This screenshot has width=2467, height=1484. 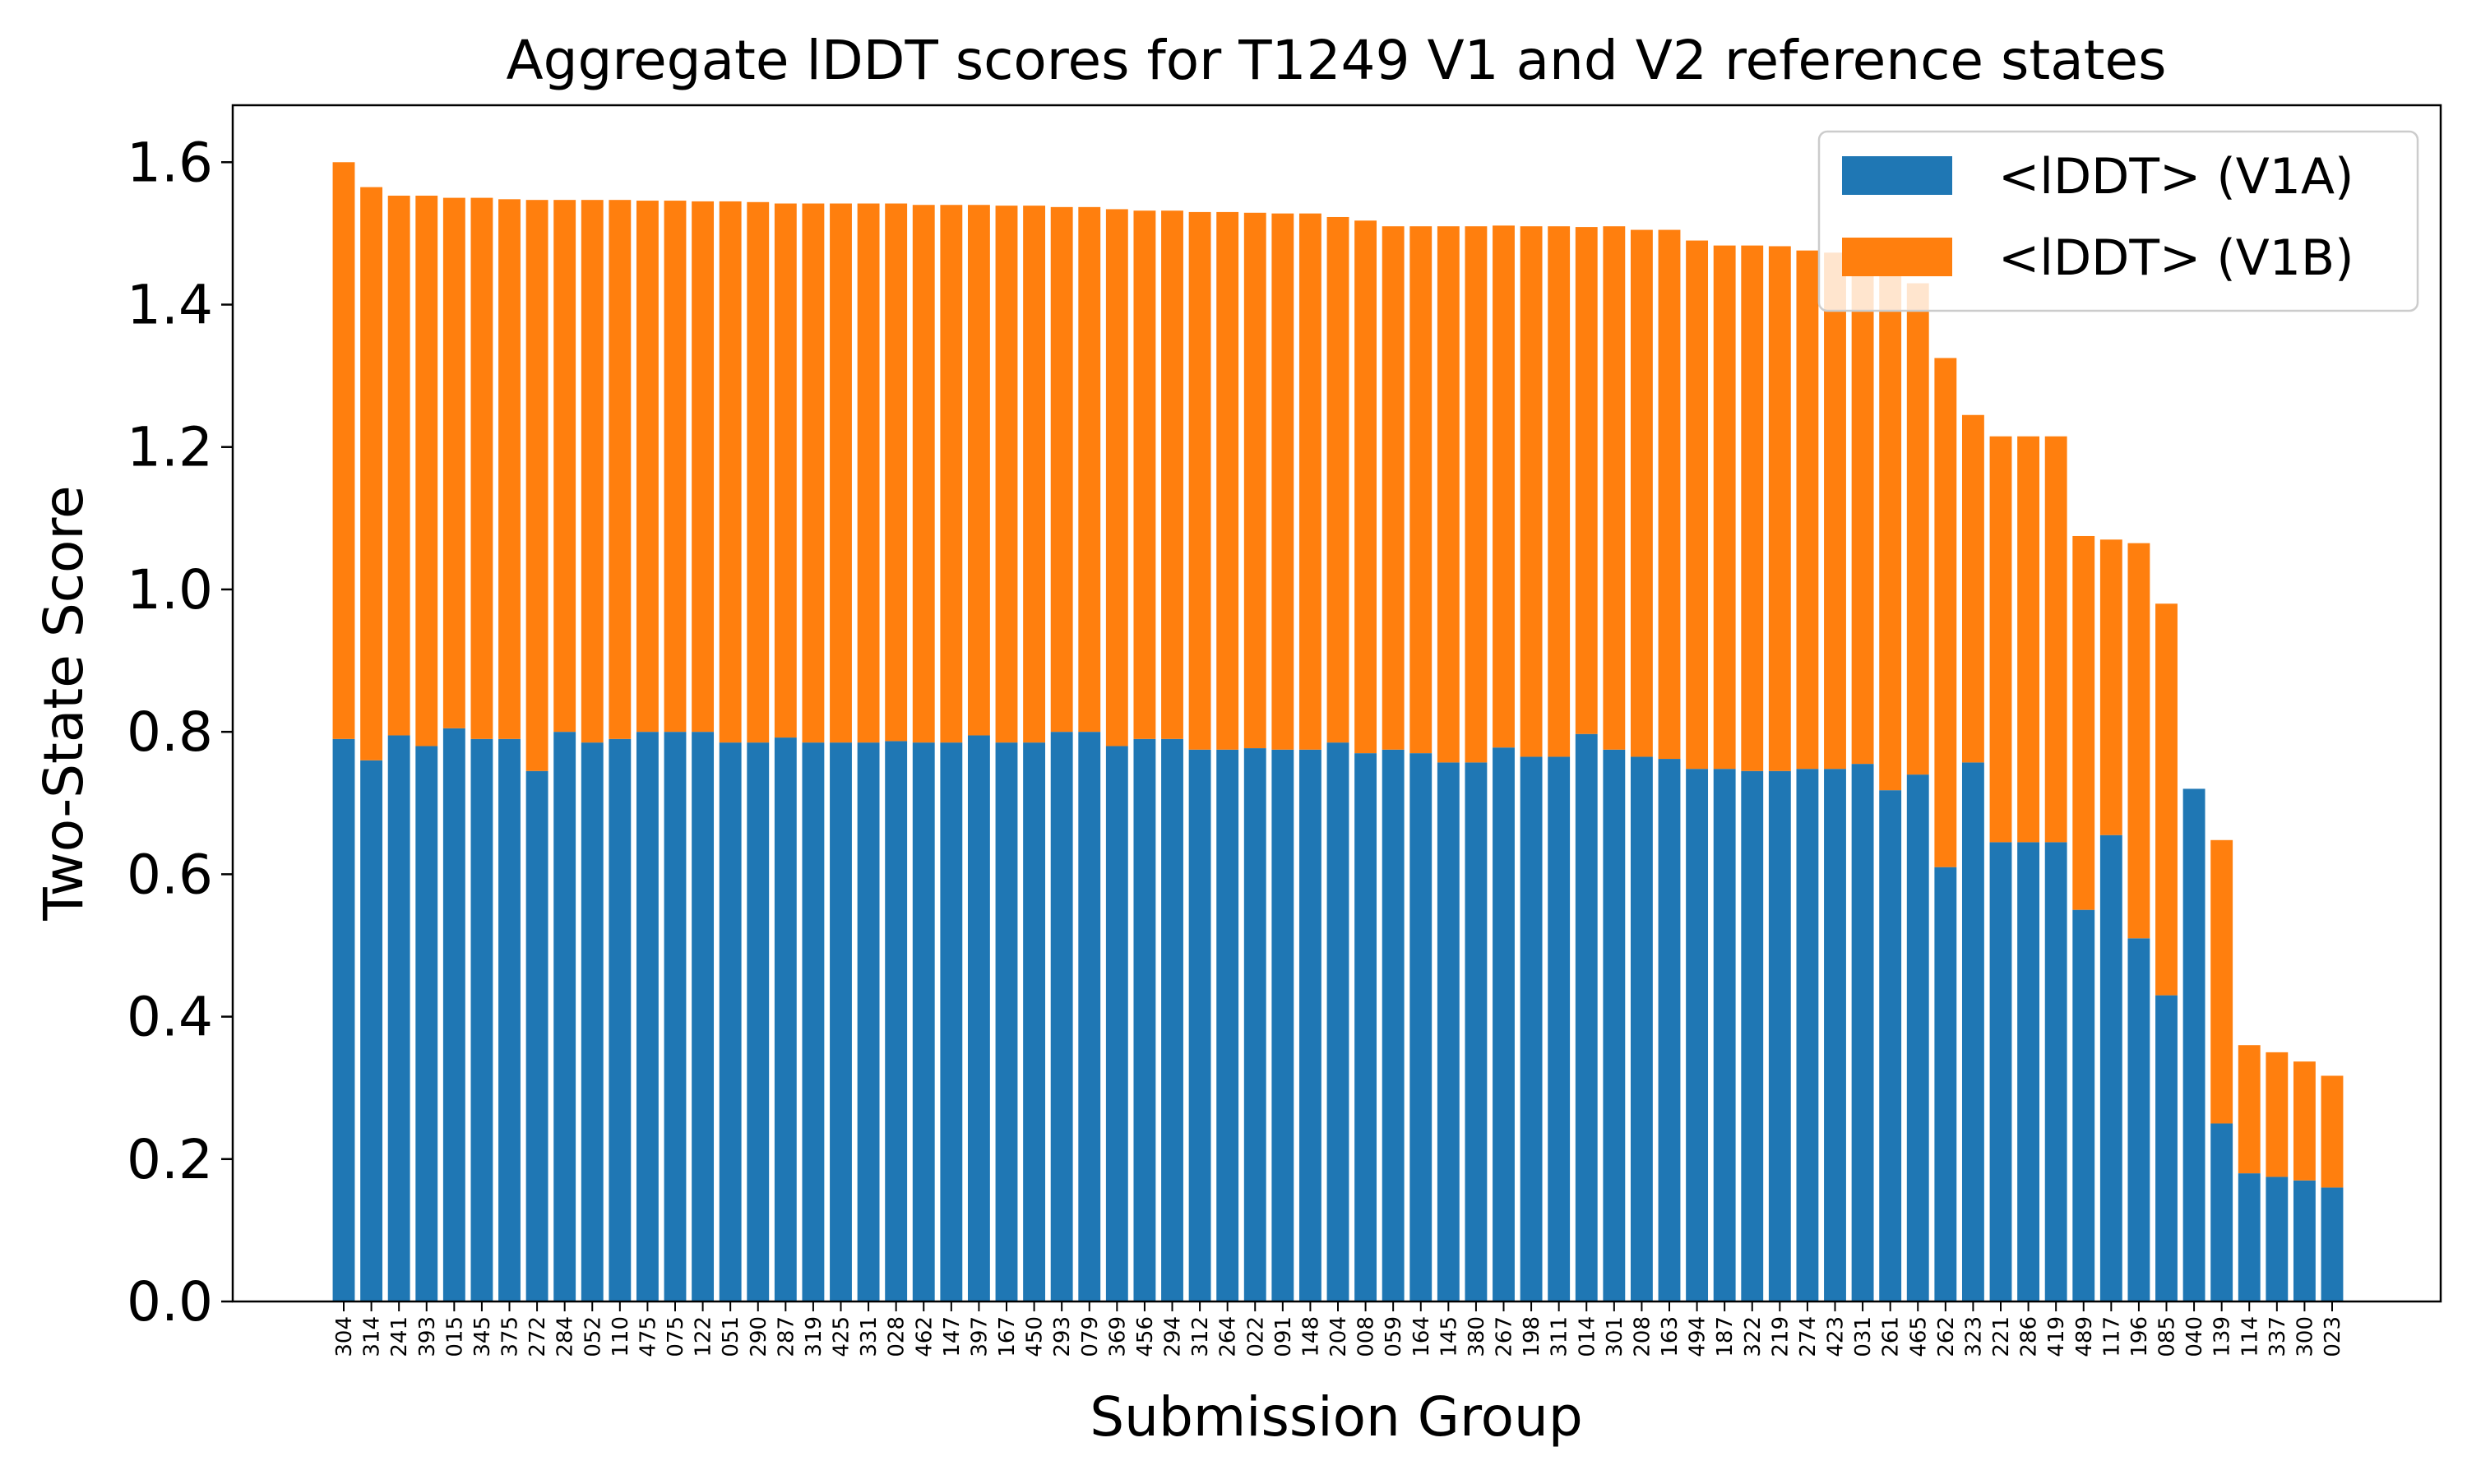 I want to click on y-tick-label: 1.6, so click(x=170, y=163).